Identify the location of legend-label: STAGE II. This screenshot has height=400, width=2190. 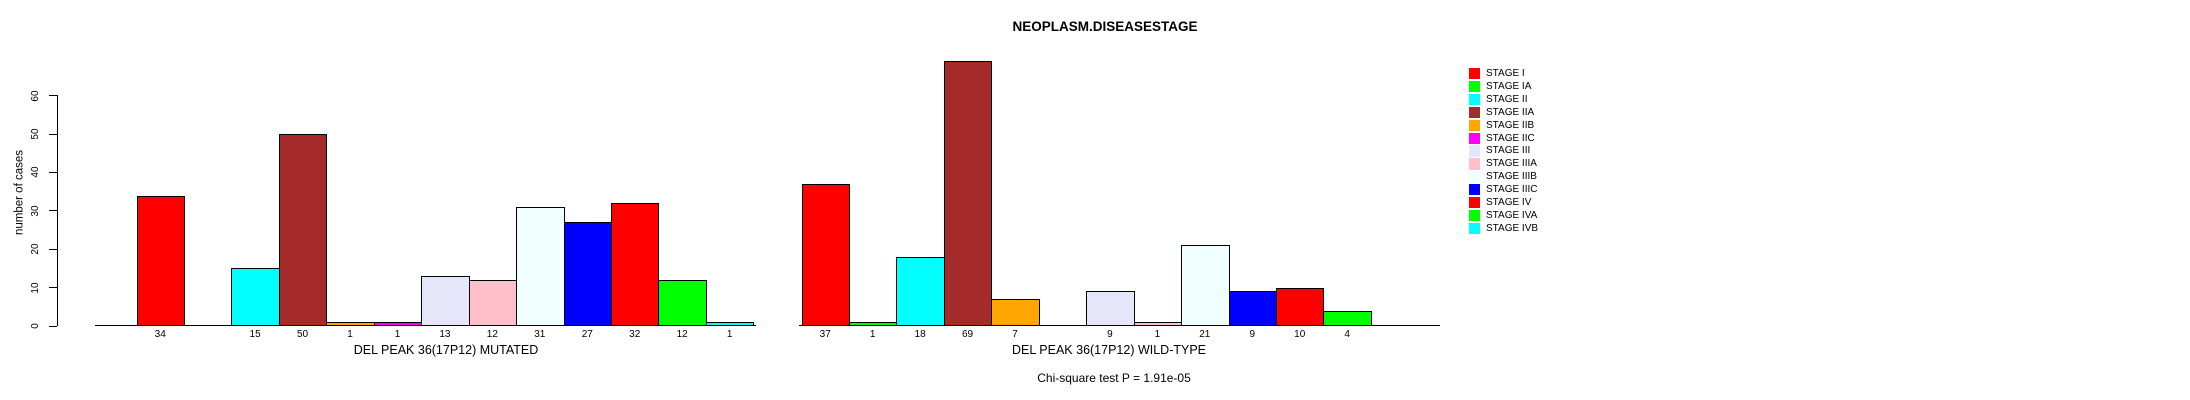
(1507, 99).